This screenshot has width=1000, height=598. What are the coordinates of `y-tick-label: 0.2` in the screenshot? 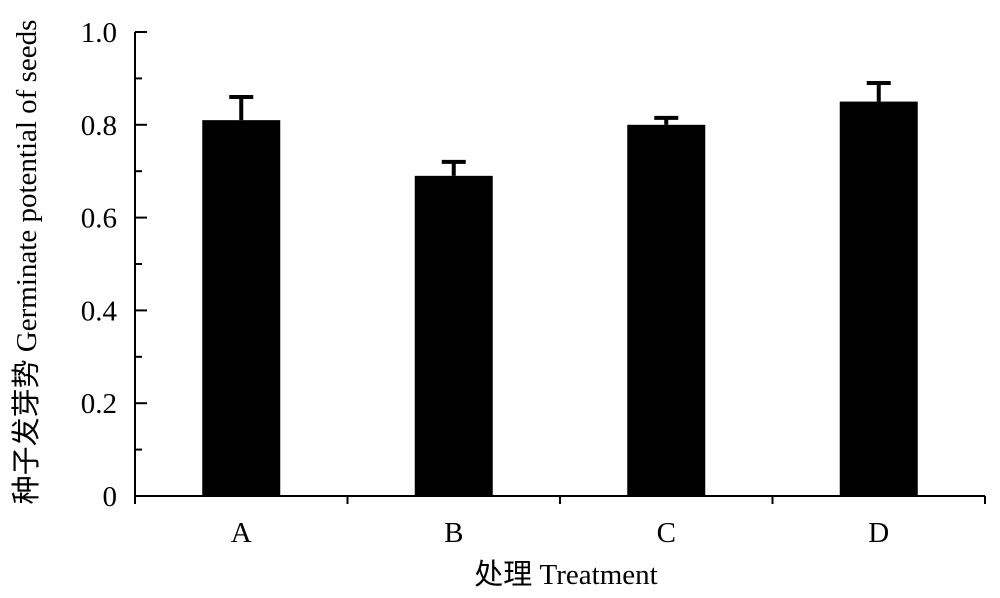 It's located at (99, 404).